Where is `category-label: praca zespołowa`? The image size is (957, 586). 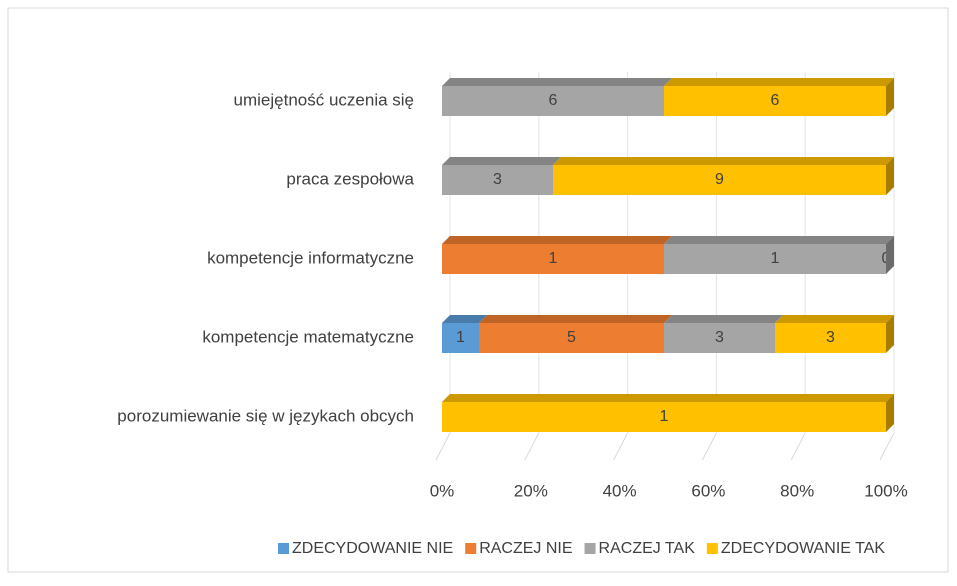 category-label: praca zespołowa is located at coordinates (350, 178).